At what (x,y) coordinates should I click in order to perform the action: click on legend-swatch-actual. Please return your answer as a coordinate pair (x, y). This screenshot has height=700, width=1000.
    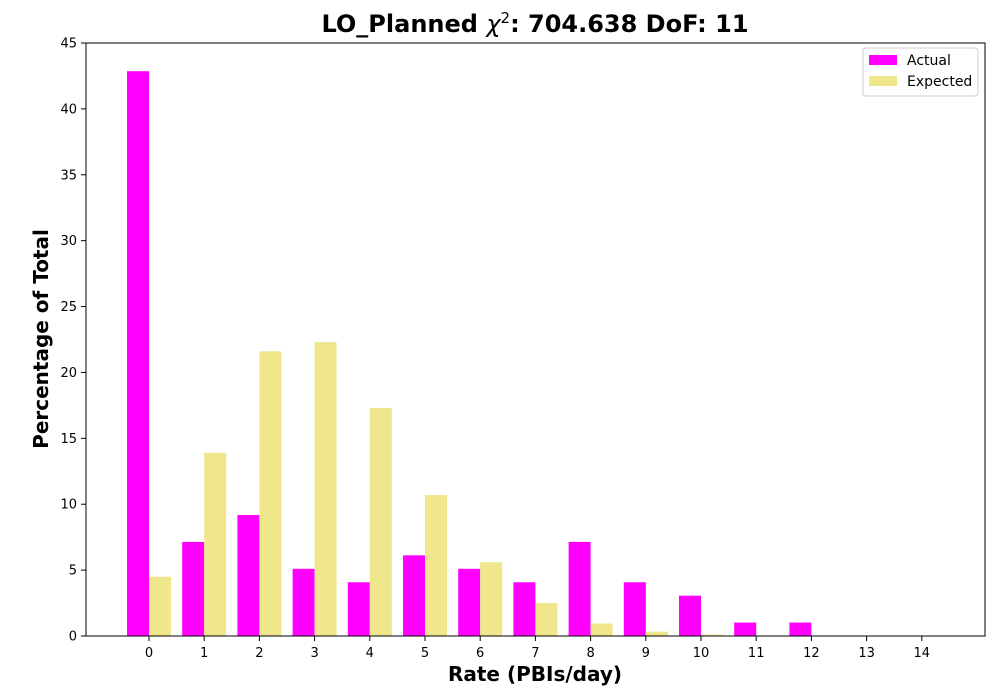
    Looking at the image, I should click on (883, 60).